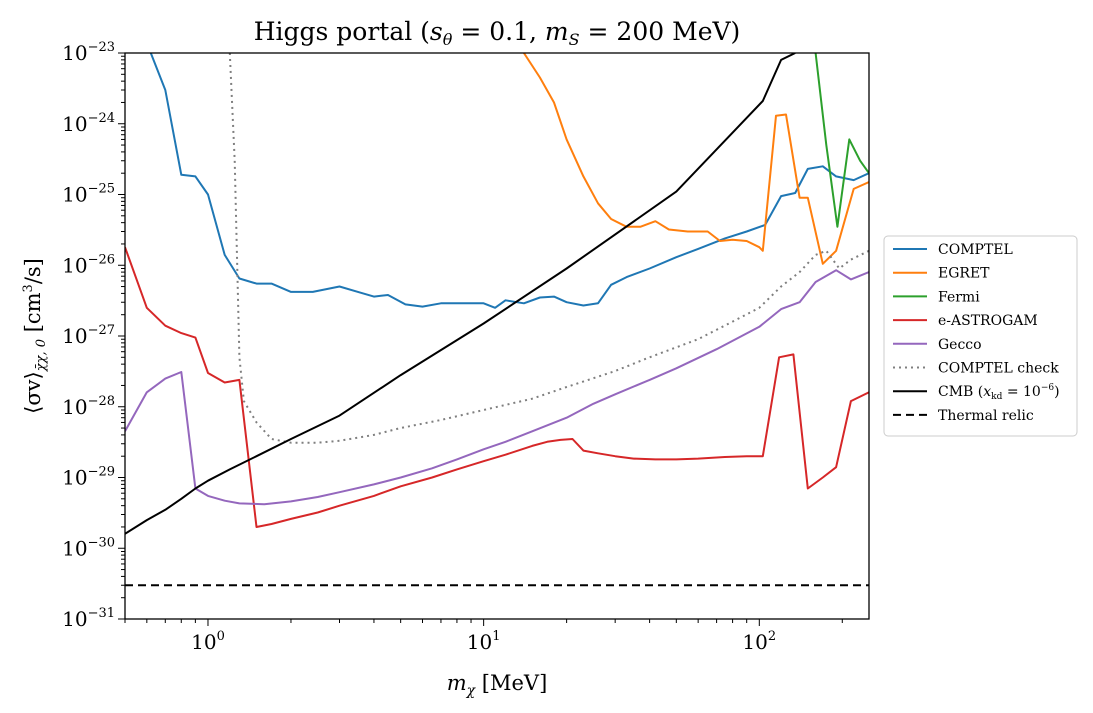 This screenshot has height=713, width=1093. I want to click on x-axis-label: mχ [MeV], so click(497, 685).